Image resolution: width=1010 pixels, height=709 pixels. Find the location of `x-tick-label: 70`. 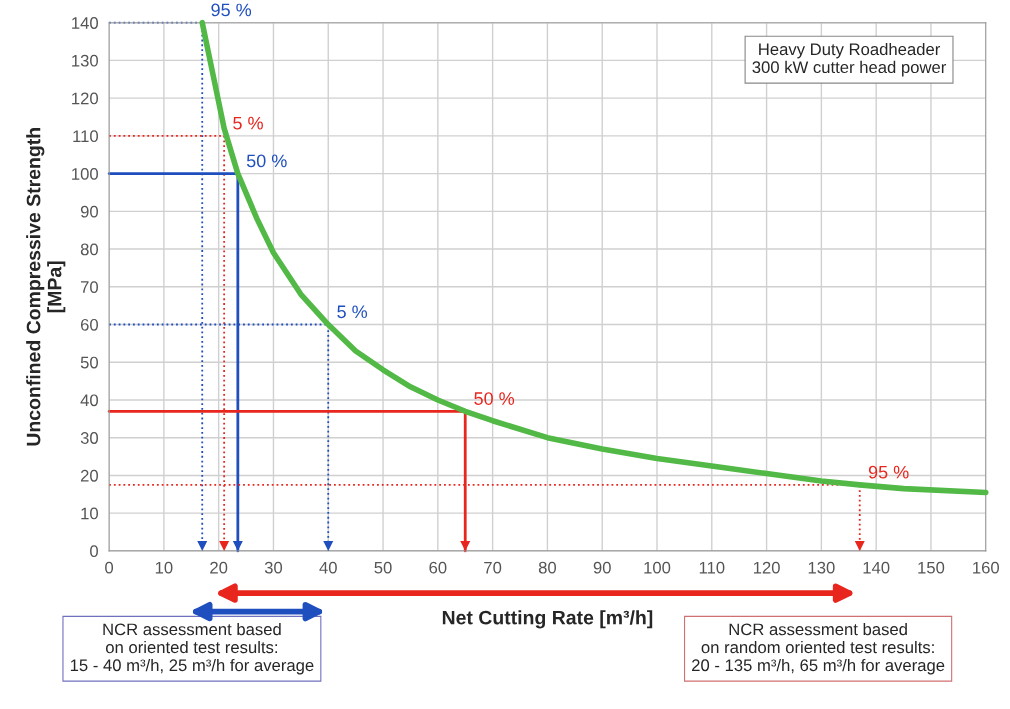

x-tick-label: 70 is located at coordinates (493, 567).